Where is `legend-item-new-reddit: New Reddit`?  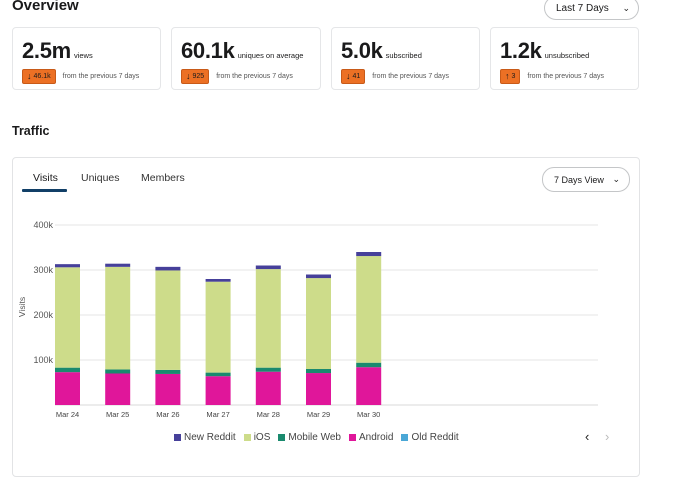
legend-item-new-reddit: New Reddit is located at coordinates (205, 437).